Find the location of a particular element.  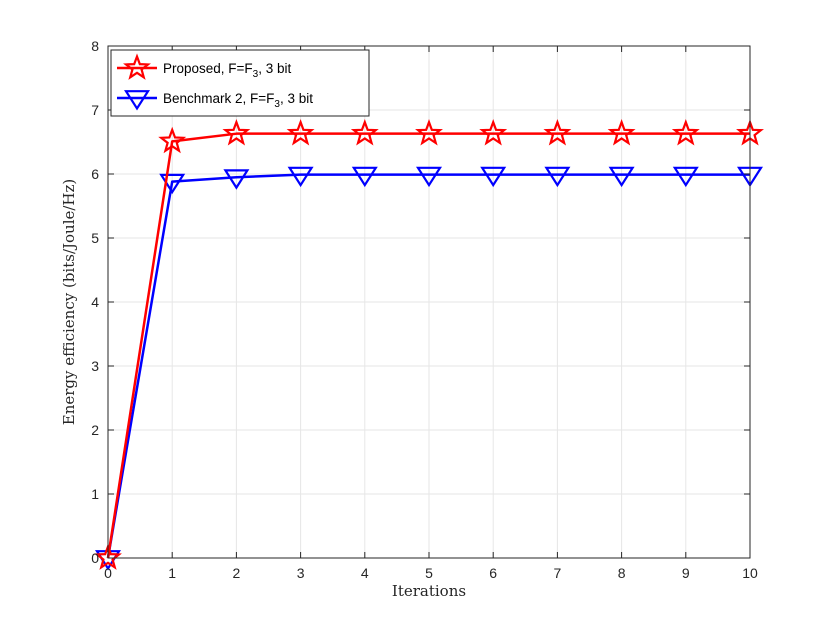

legend-label: Benchmark 2, F=F3, 3 bit is located at coordinates (238, 100).